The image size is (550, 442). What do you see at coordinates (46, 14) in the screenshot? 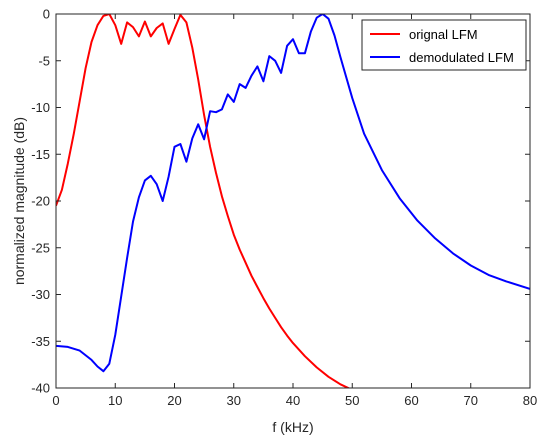
I see `y-tick-label: 0` at bounding box center [46, 14].